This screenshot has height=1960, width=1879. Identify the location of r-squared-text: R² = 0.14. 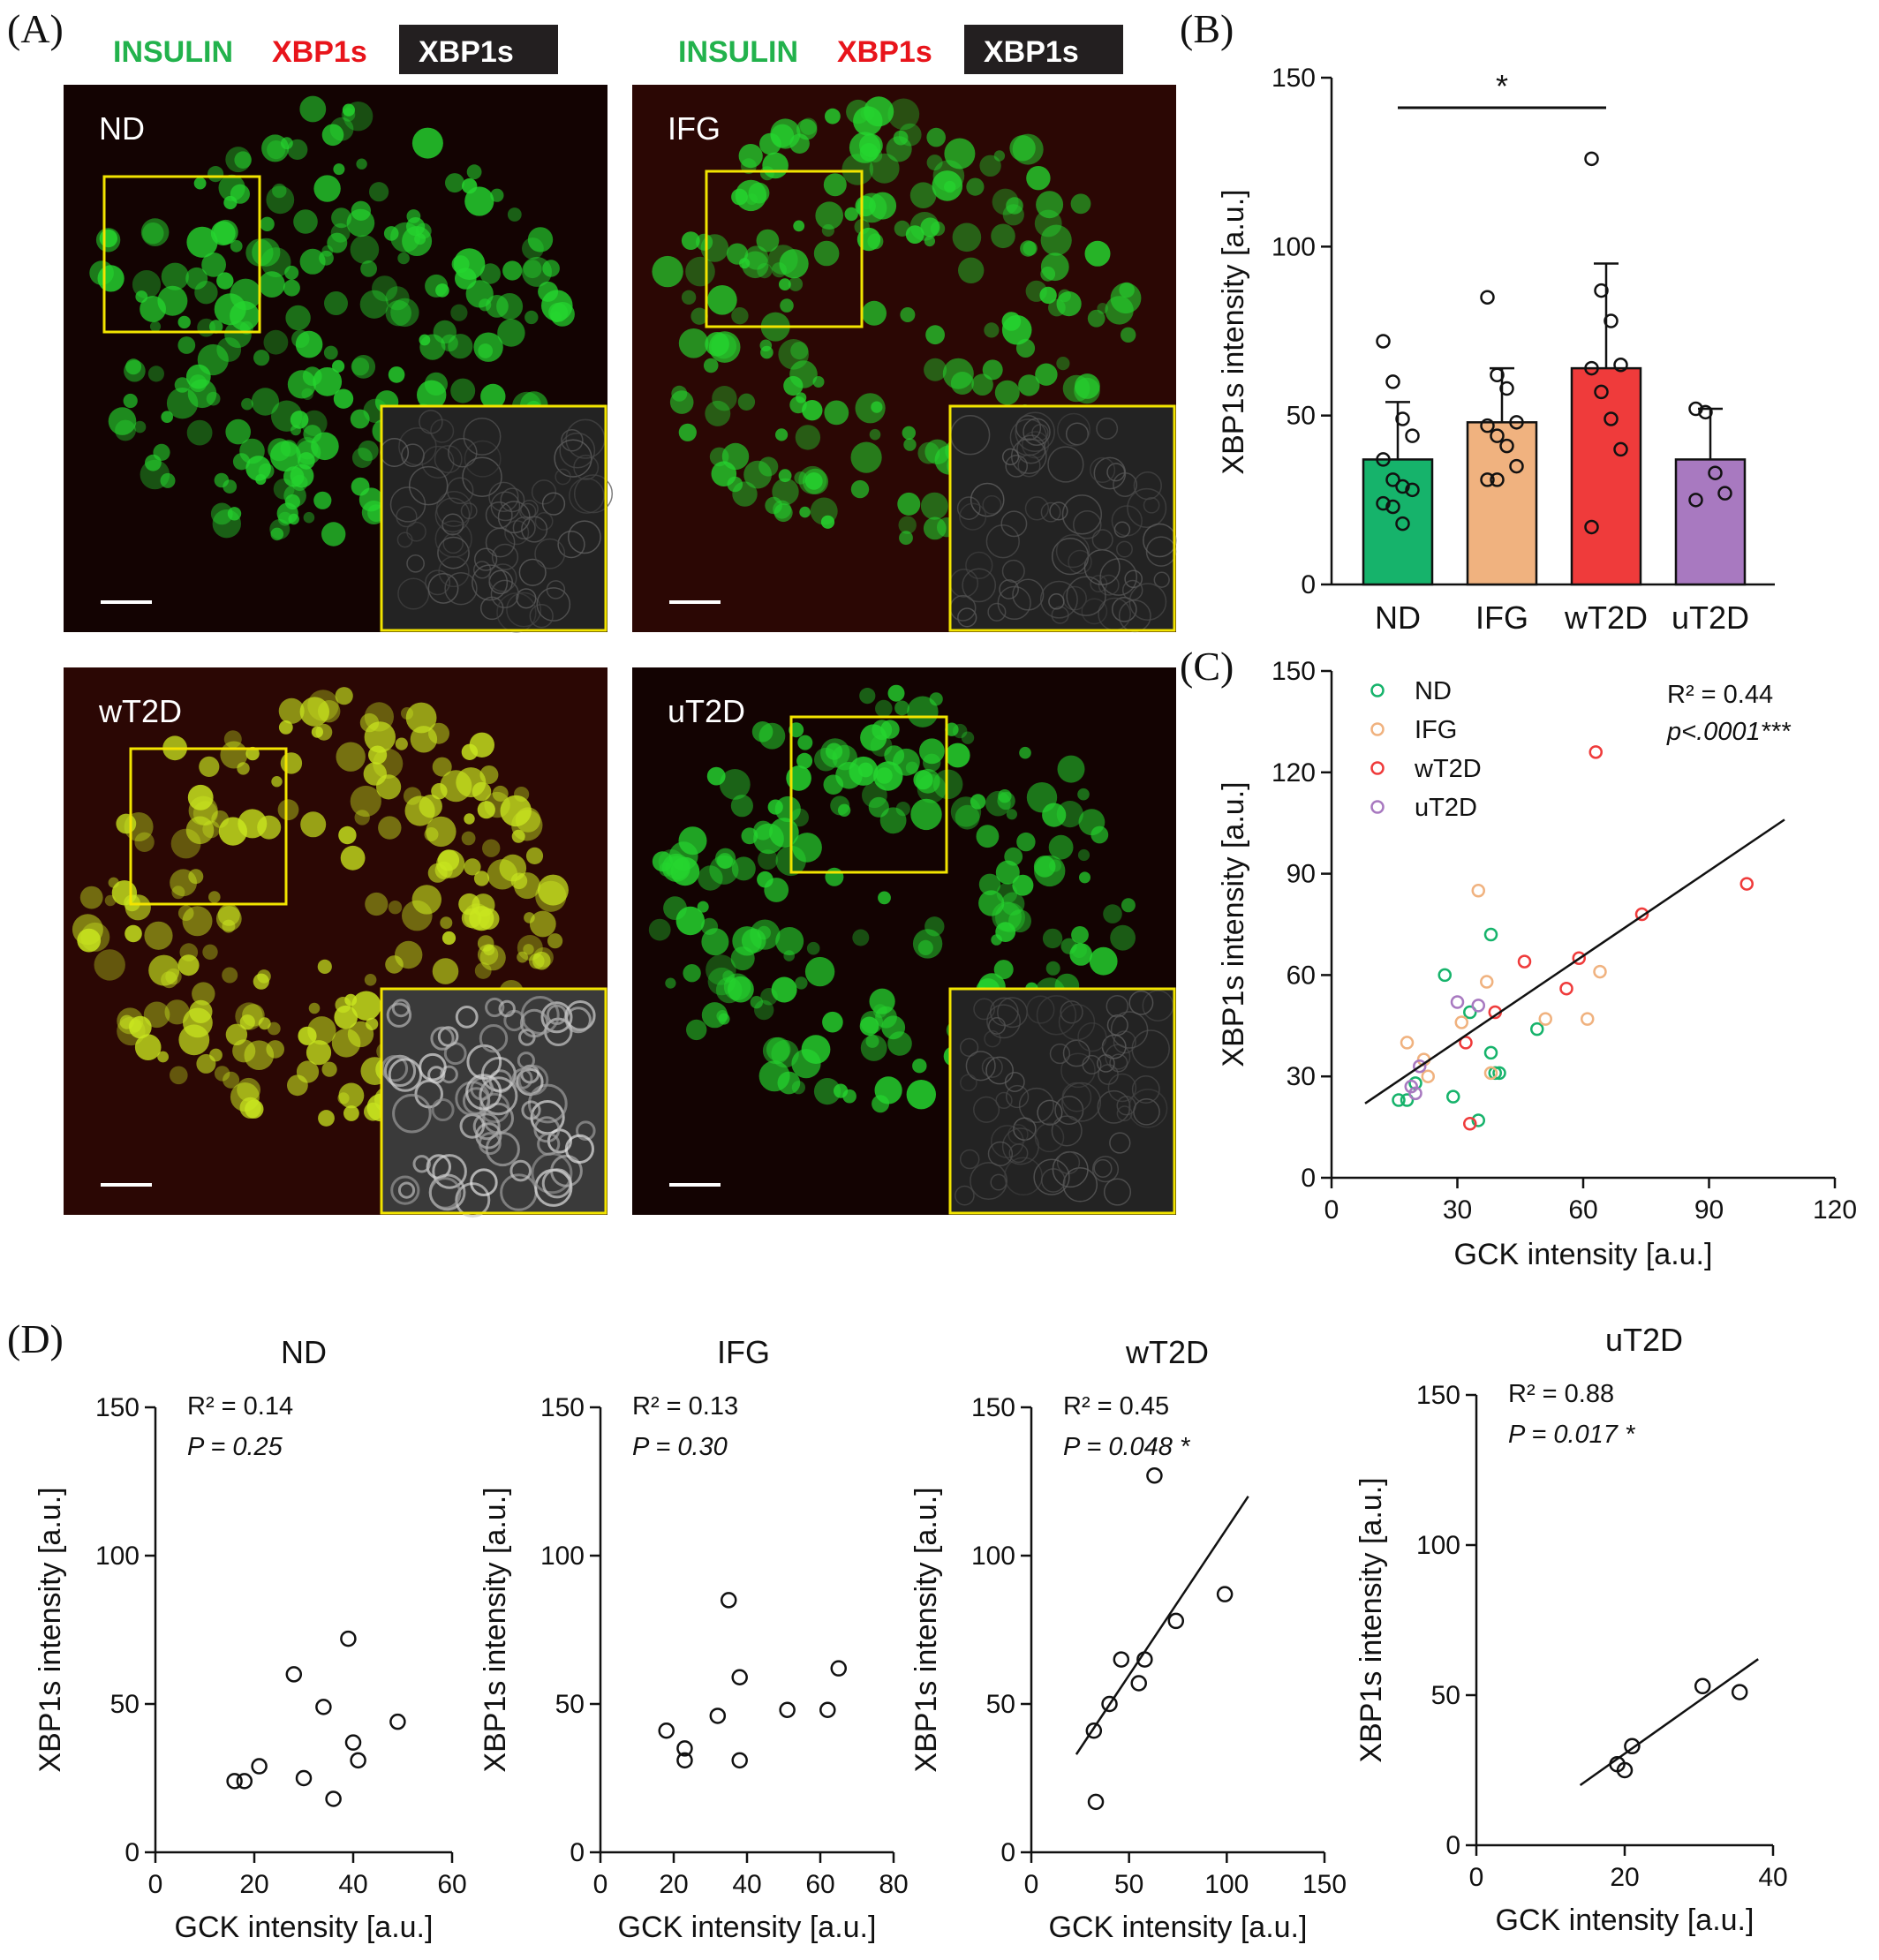
(240, 1406).